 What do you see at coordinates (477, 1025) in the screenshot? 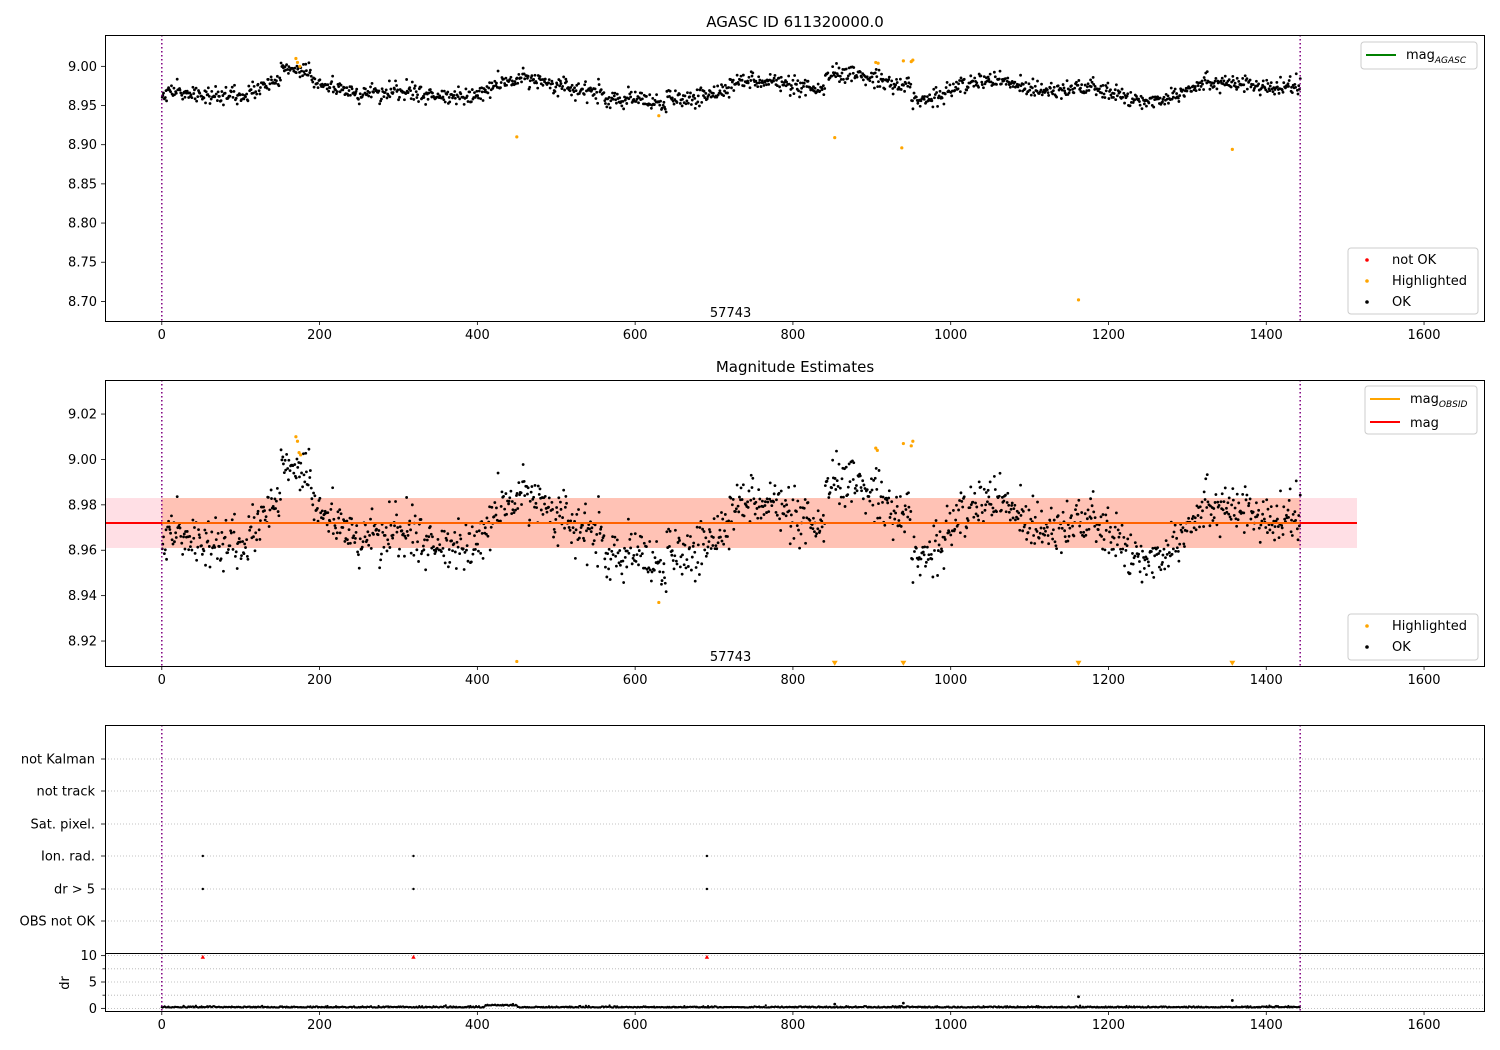
I see `x-tick-label: 400` at bounding box center [477, 1025].